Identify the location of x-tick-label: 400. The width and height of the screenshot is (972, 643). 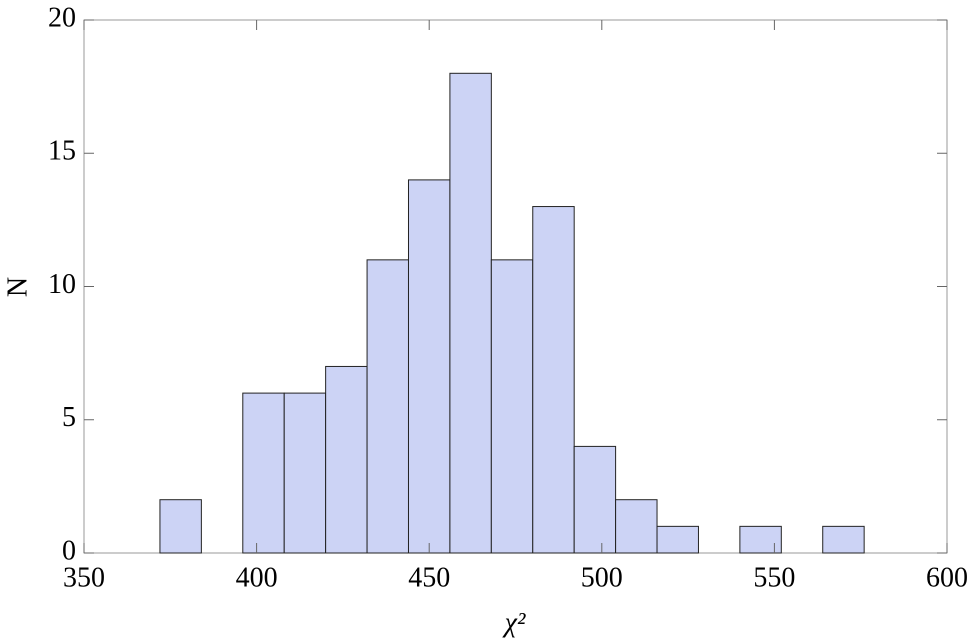
(257, 577).